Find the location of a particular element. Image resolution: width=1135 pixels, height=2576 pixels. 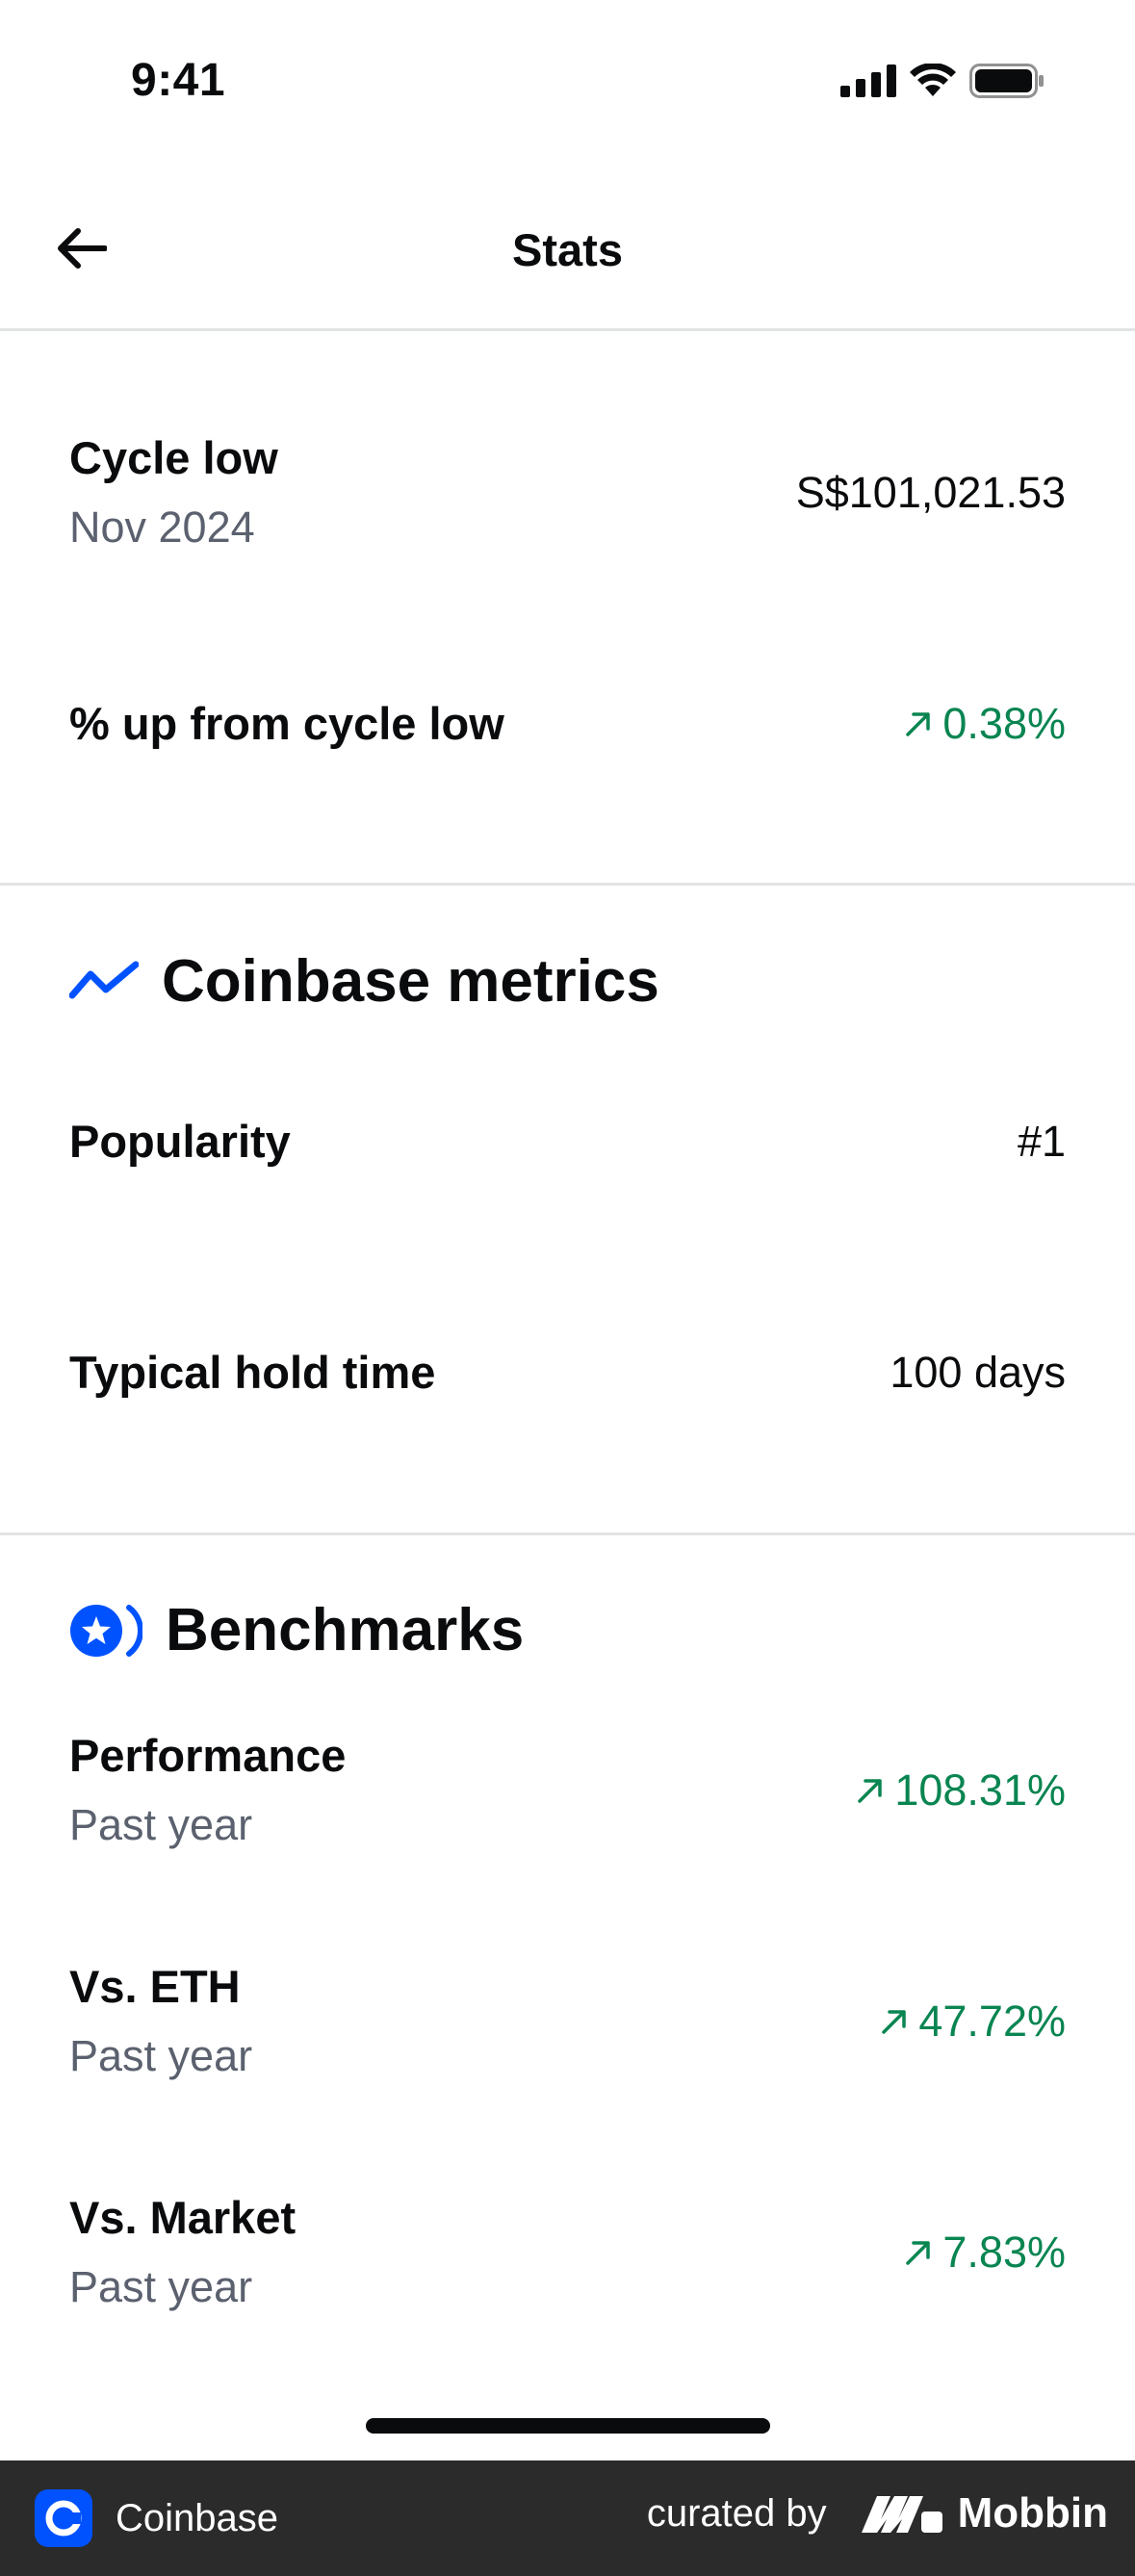

benchmark-row-vs-market: Vs. Market Past year 7.83% is located at coordinates (567, 2252).